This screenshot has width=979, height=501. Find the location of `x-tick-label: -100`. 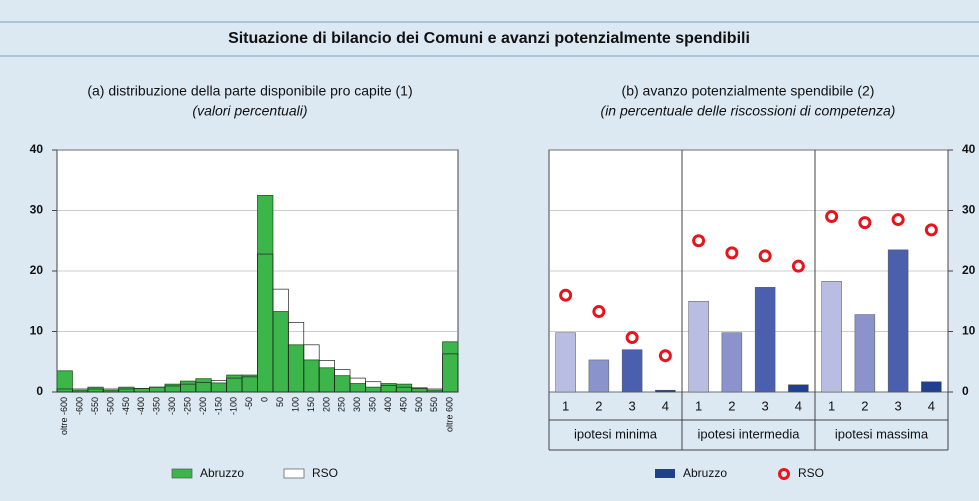

x-tick-label: -100 is located at coordinates (234, 406).